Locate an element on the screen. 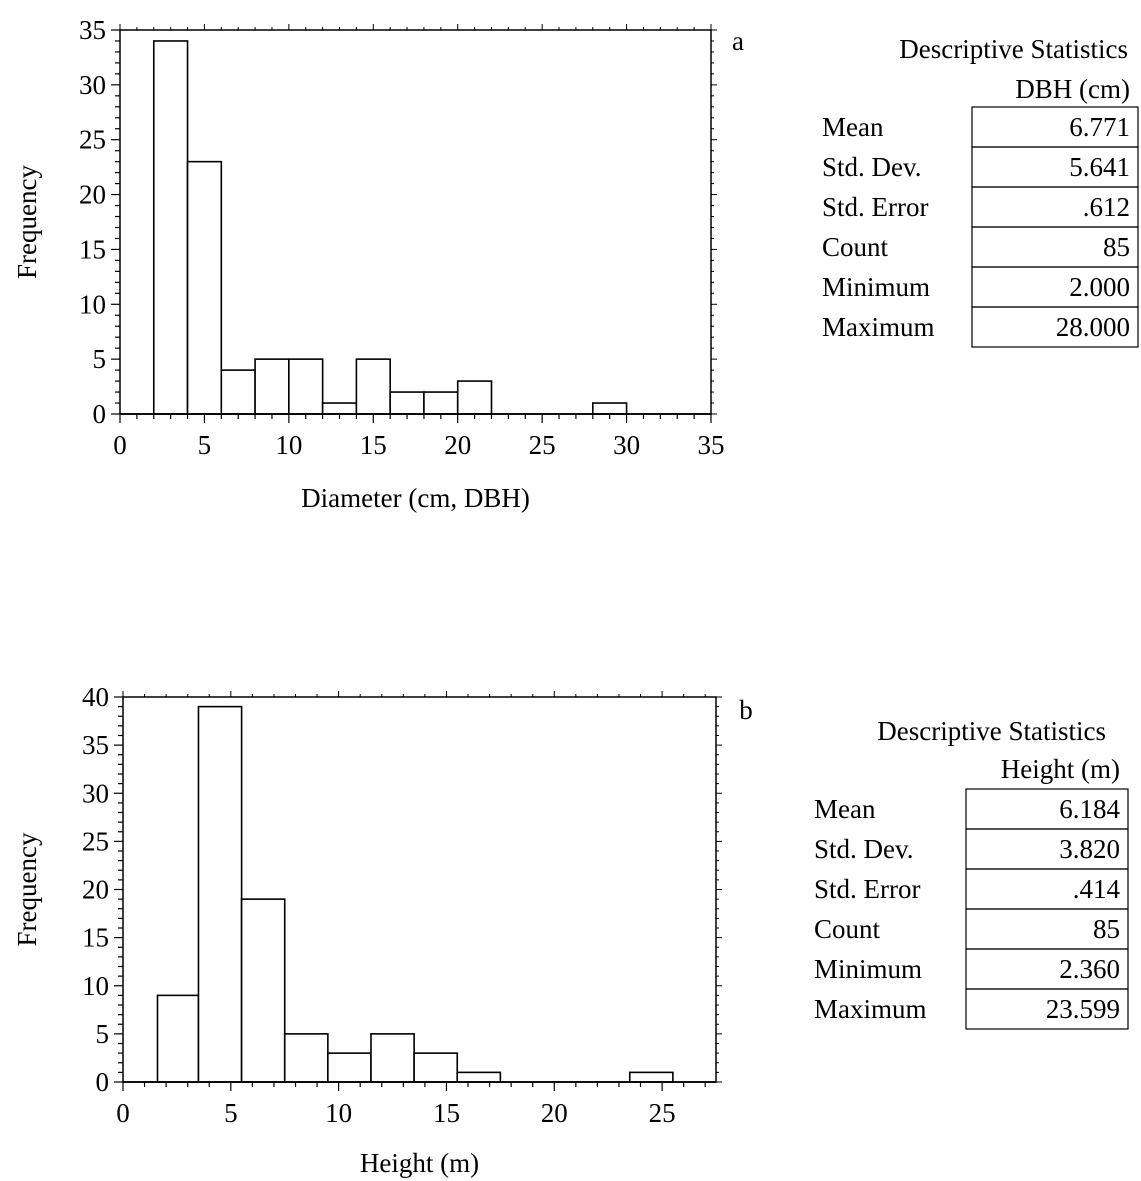 This screenshot has height=1181, width=1141. x-tick-label: 35 is located at coordinates (711, 445).